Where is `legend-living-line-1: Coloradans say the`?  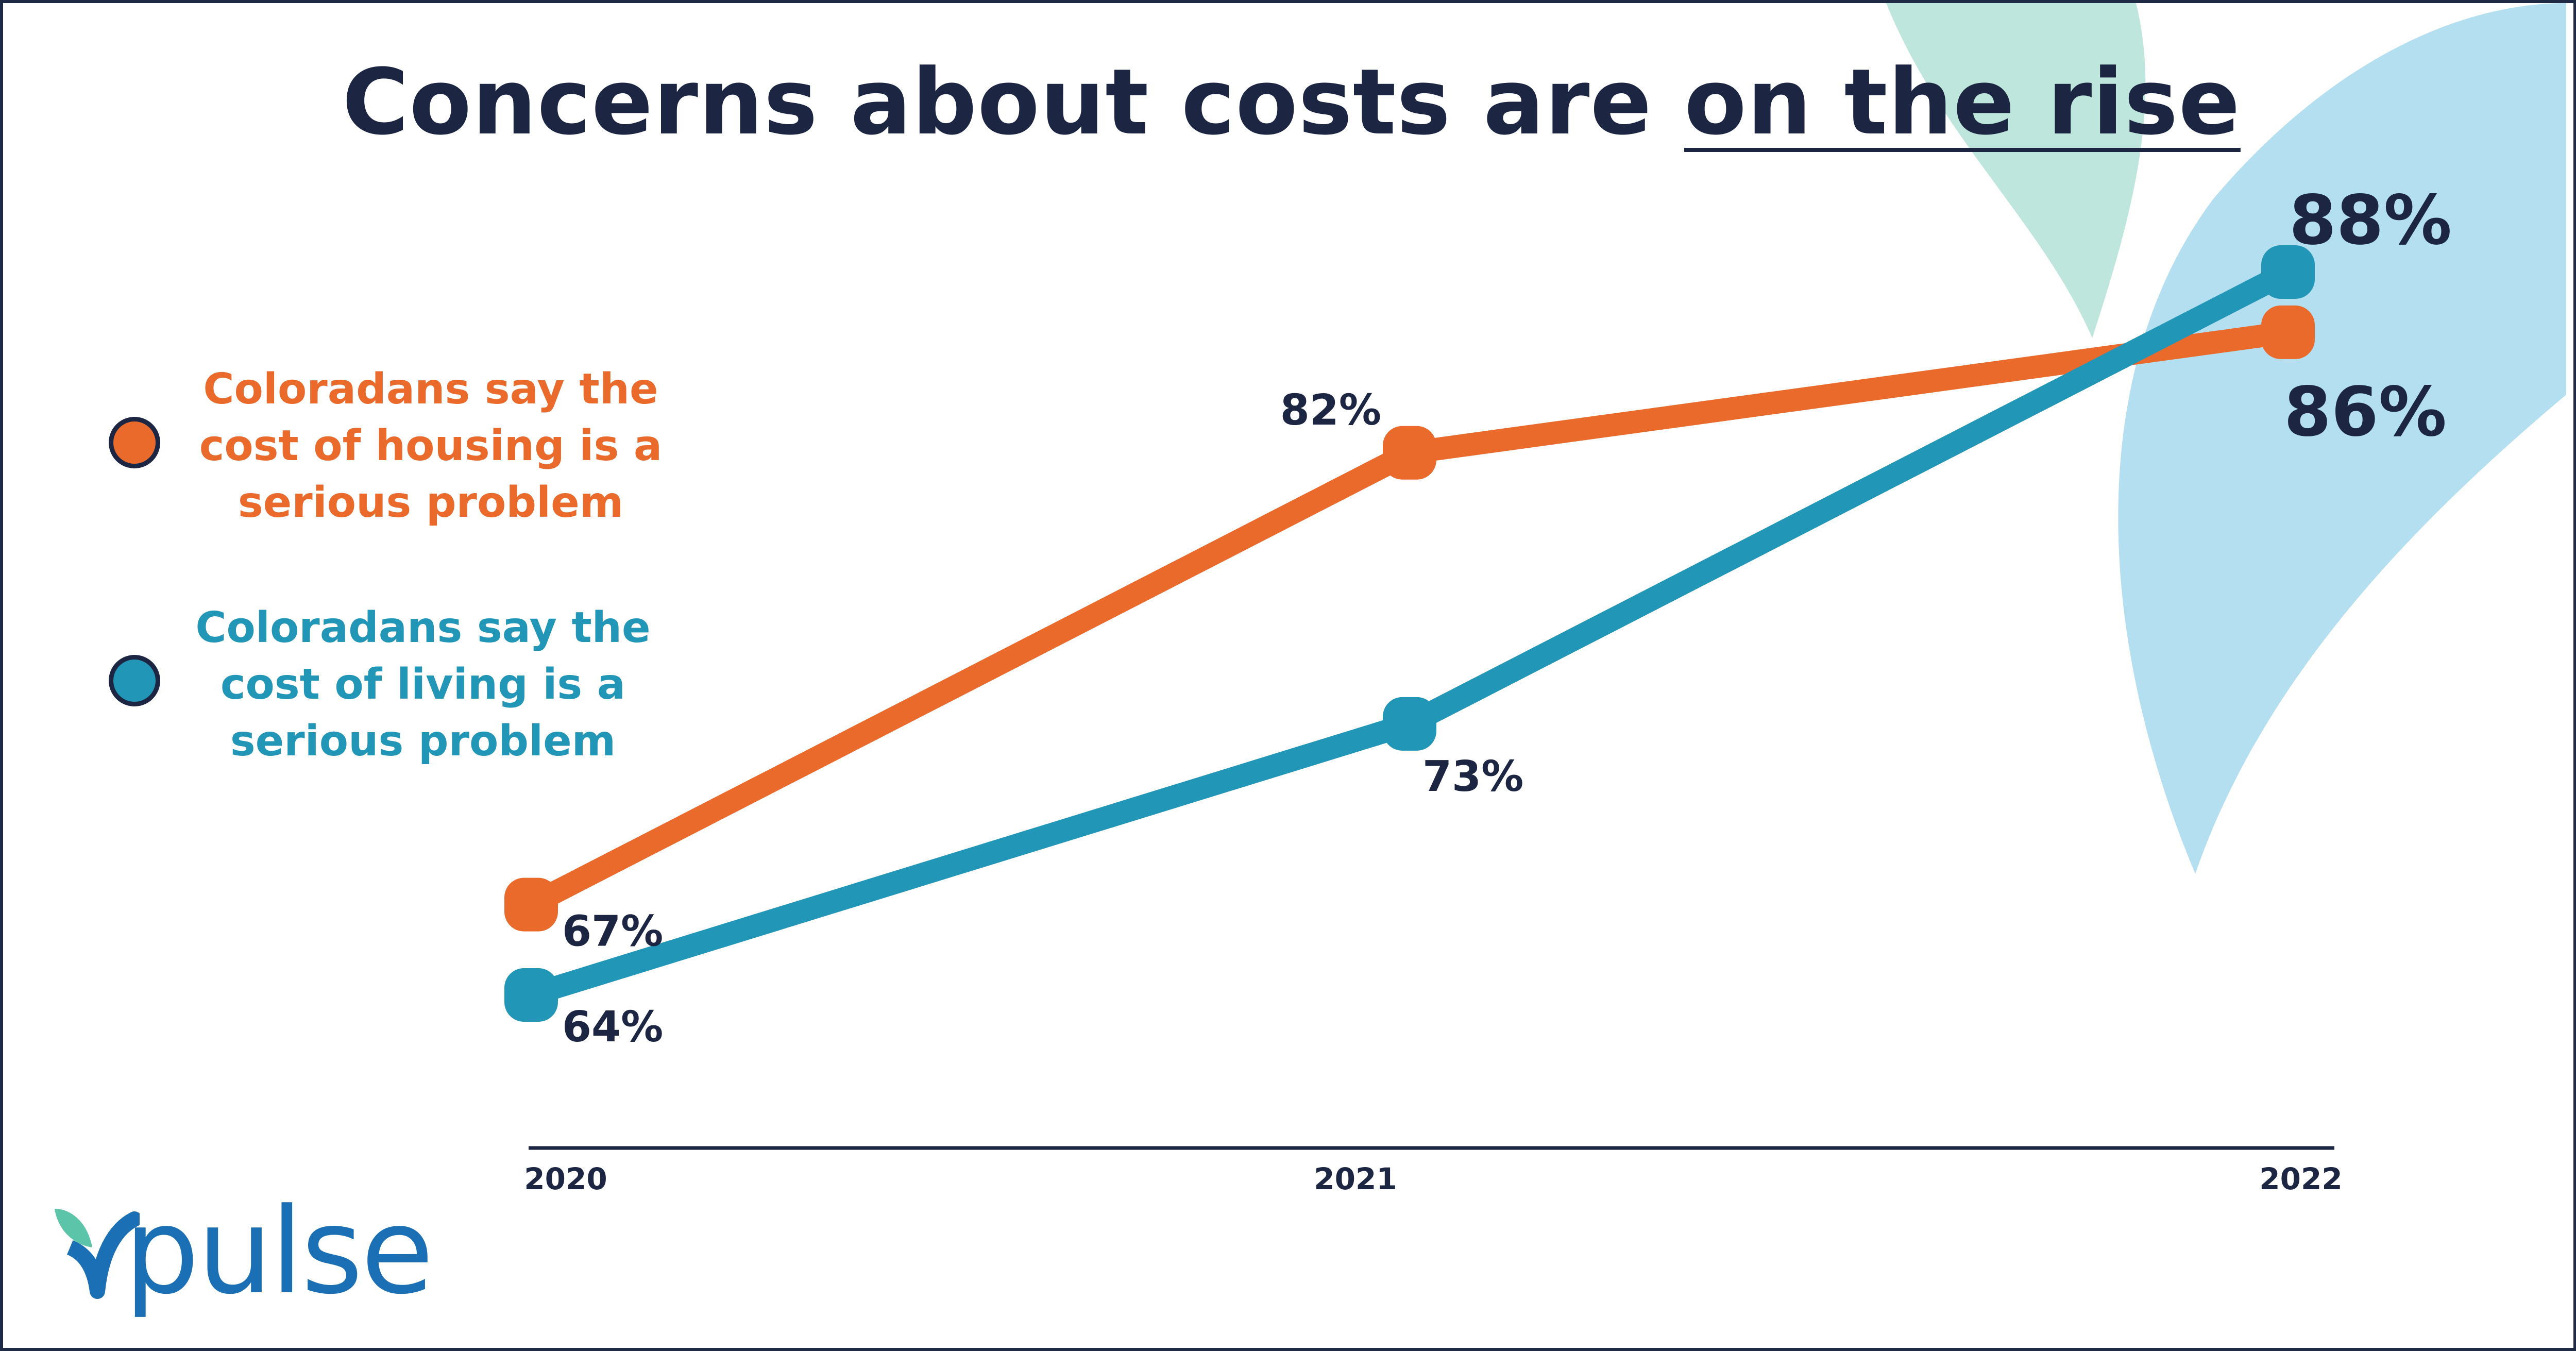
legend-living-line-1: Coloradans say the is located at coordinates (423, 627).